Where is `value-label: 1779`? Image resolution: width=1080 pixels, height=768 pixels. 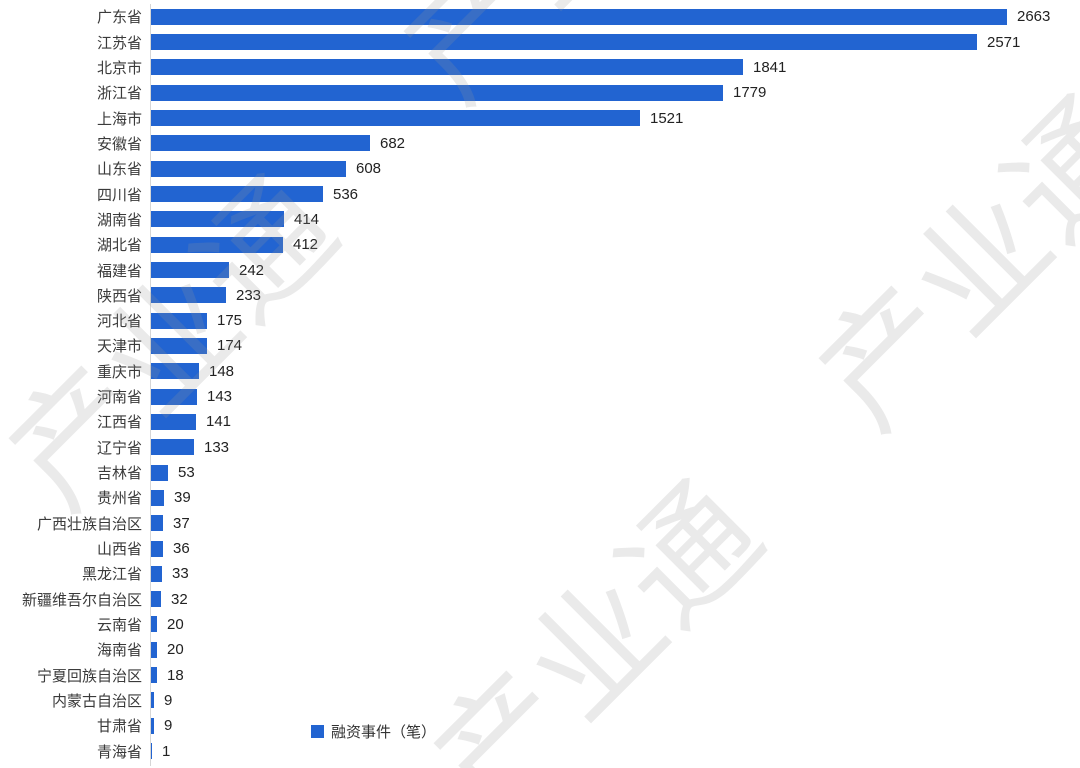 value-label: 1779 is located at coordinates (750, 93).